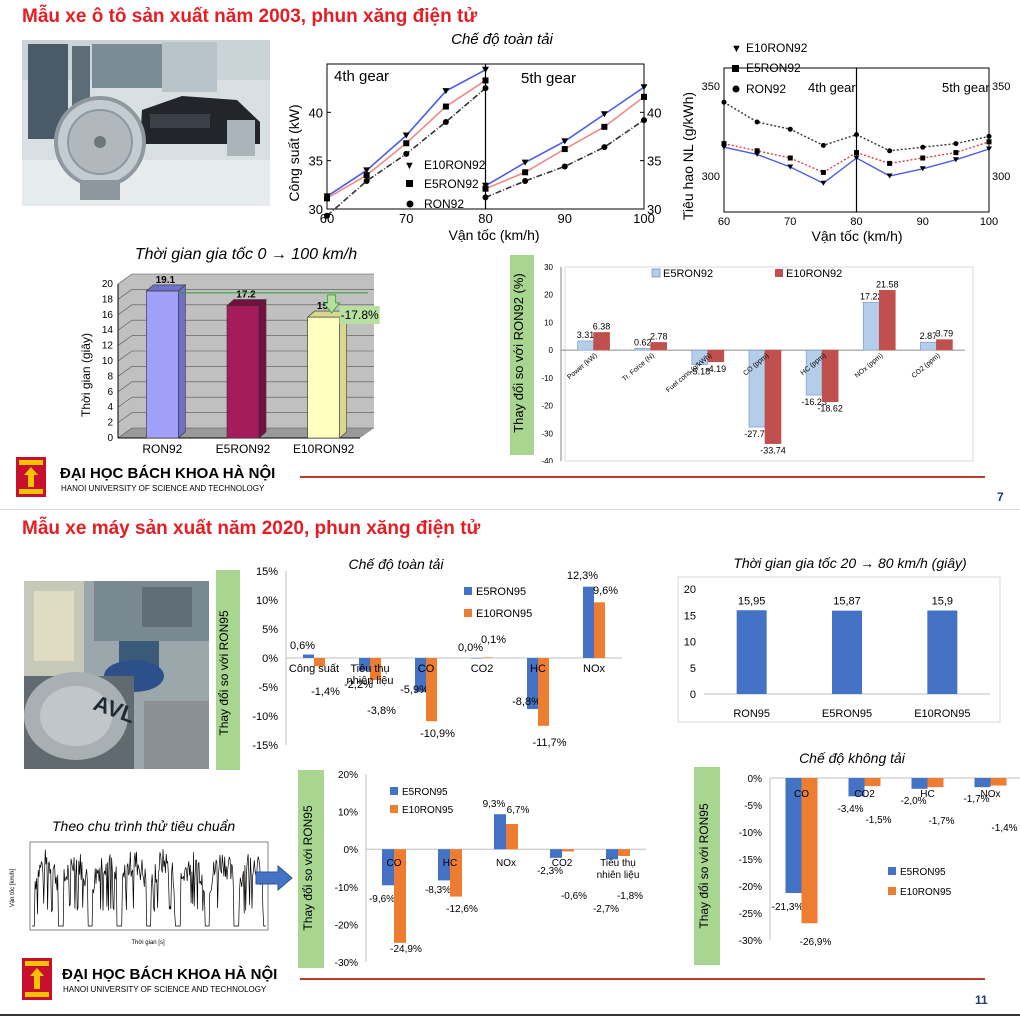 This screenshot has width=1020, height=1020. Describe the element at coordinates (348, 813) in the screenshot. I see `motoCyclePlot-ytick: 10%` at that location.